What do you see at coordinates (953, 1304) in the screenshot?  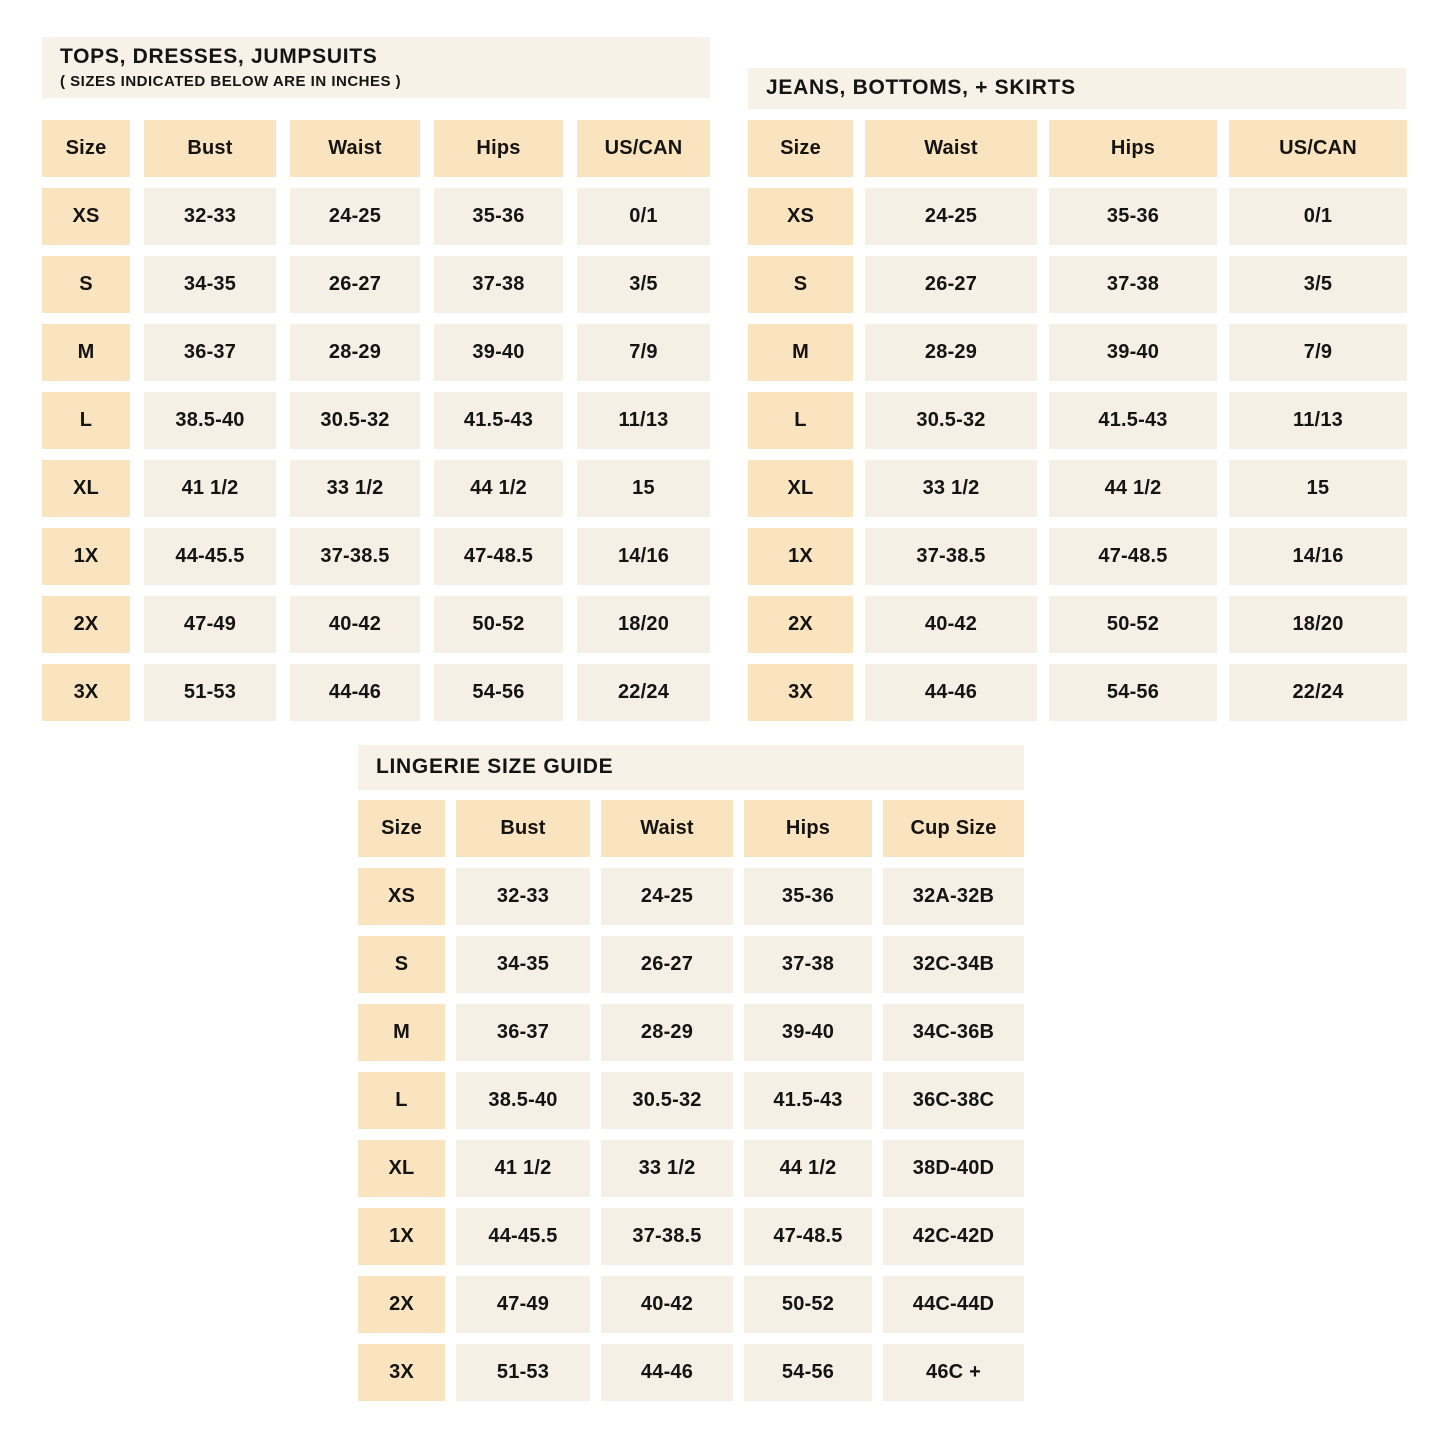 I see `value-cell: 44C-44D` at bounding box center [953, 1304].